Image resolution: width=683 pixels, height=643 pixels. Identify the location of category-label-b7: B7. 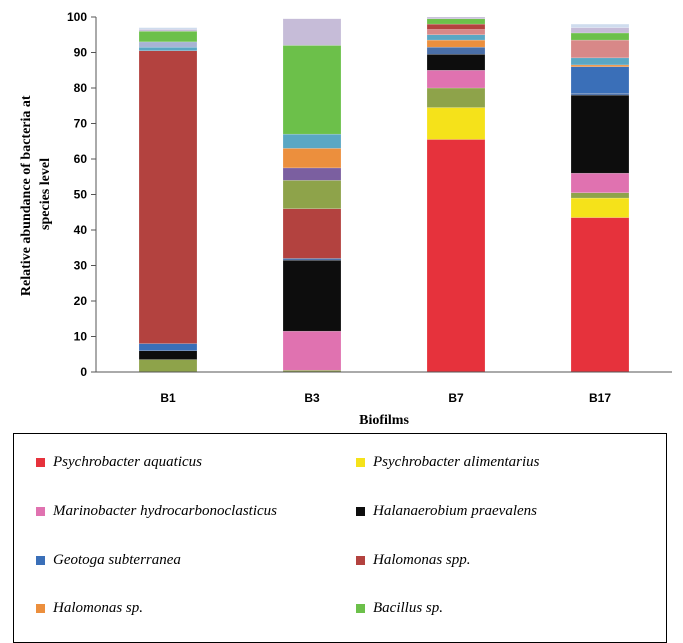
(456, 398).